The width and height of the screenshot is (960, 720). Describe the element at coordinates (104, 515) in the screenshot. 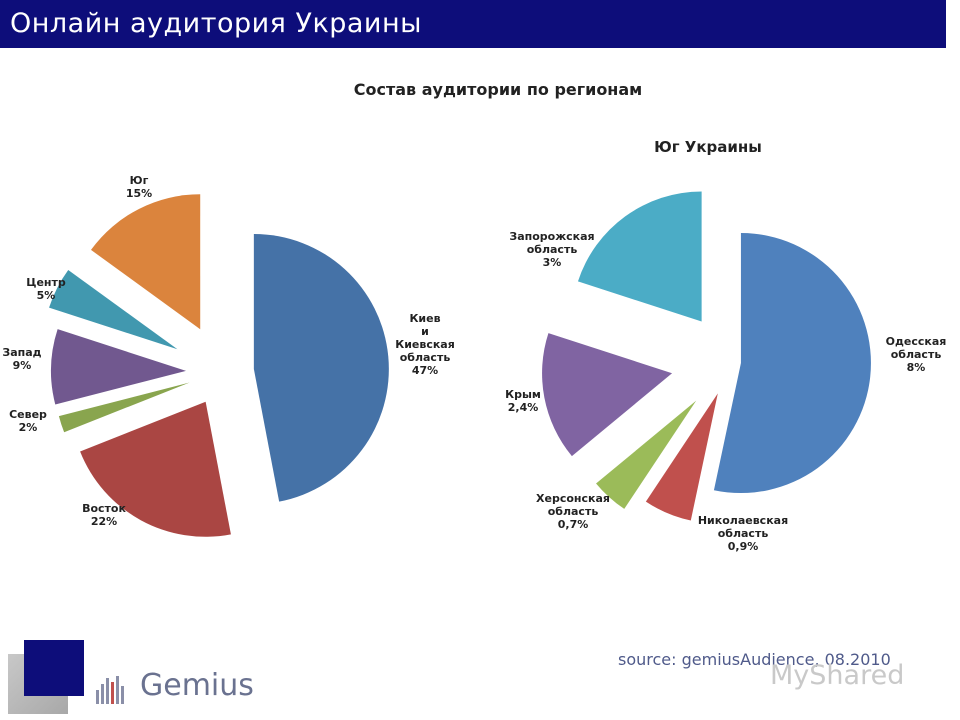

I see `slice-label: Восток 22%` at that location.